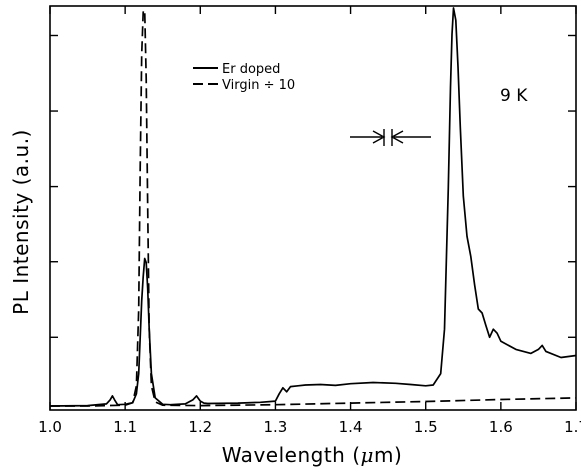  Describe the element at coordinates (368, 455) in the screenshot. I see `x-axis-unit-greek: μ` at that location.